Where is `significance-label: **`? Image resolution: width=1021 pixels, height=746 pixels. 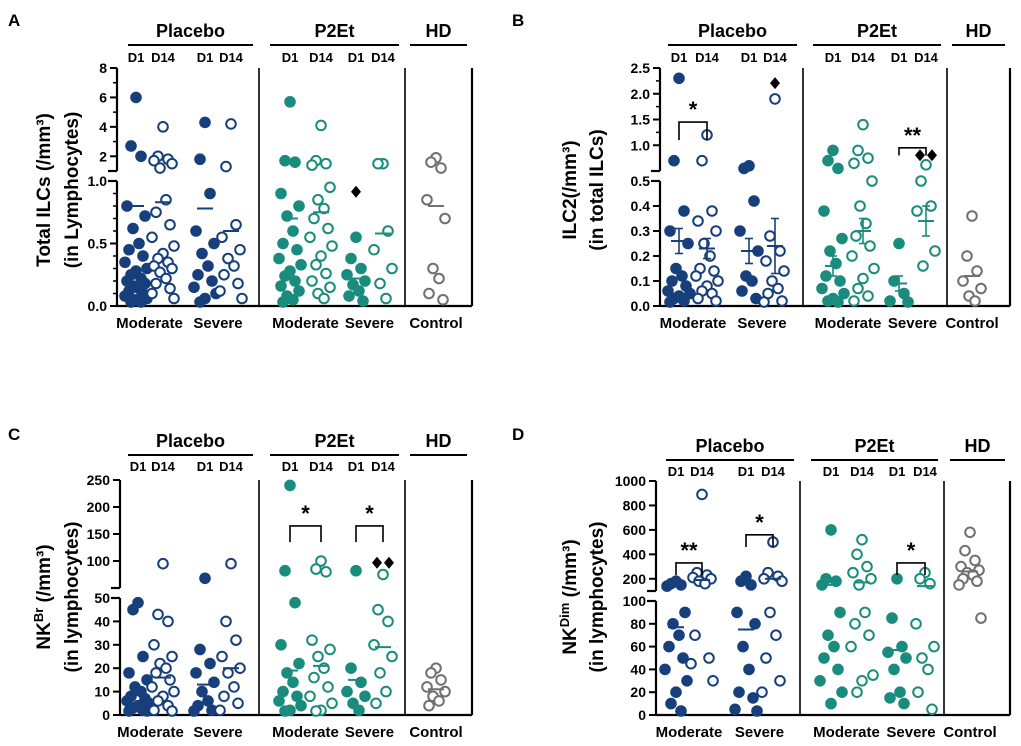
significance-label: ** is located at coordinates (689, 550).